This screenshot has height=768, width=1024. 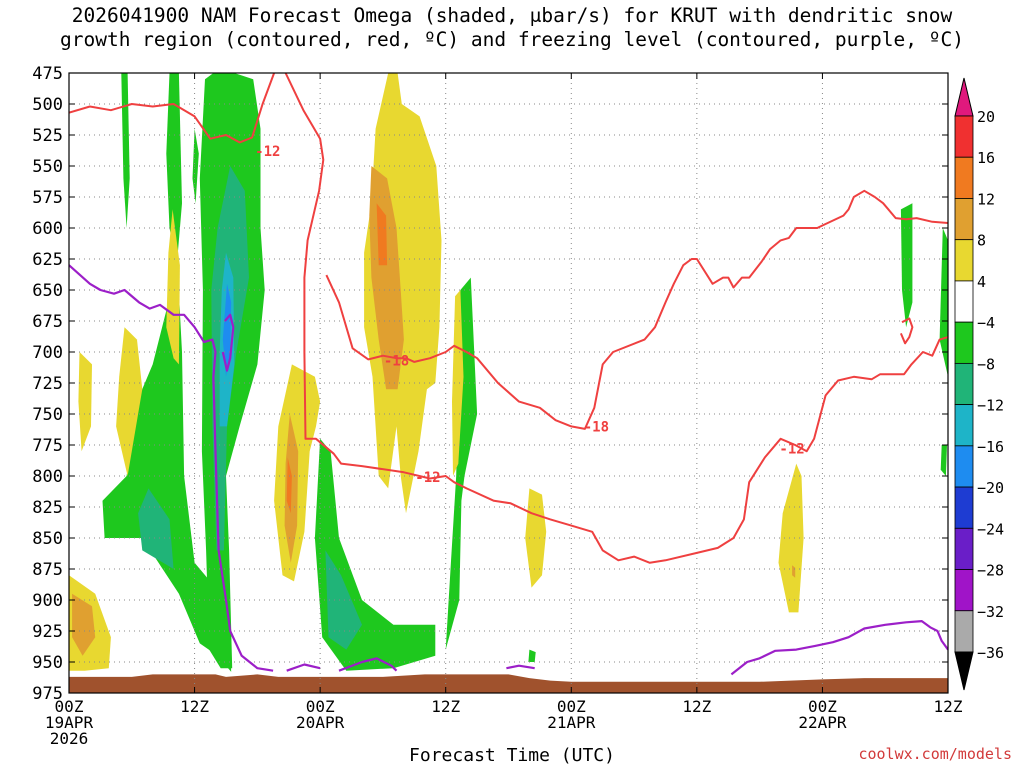 I want to click on y-tick-label-750: 750, so click(x=47, y=415).